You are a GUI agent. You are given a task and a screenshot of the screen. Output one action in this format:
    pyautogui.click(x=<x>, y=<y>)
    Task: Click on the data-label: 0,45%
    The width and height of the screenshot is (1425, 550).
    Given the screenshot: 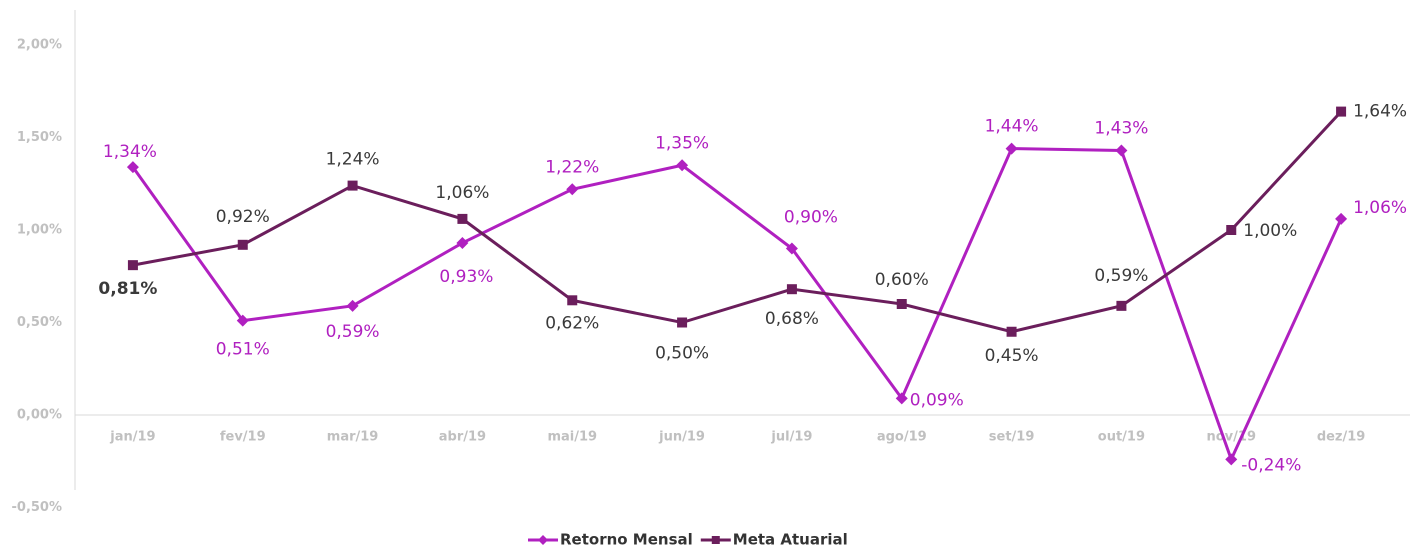 What is the action you would take?
    pyautogui.click(x=1012, y=356)
    